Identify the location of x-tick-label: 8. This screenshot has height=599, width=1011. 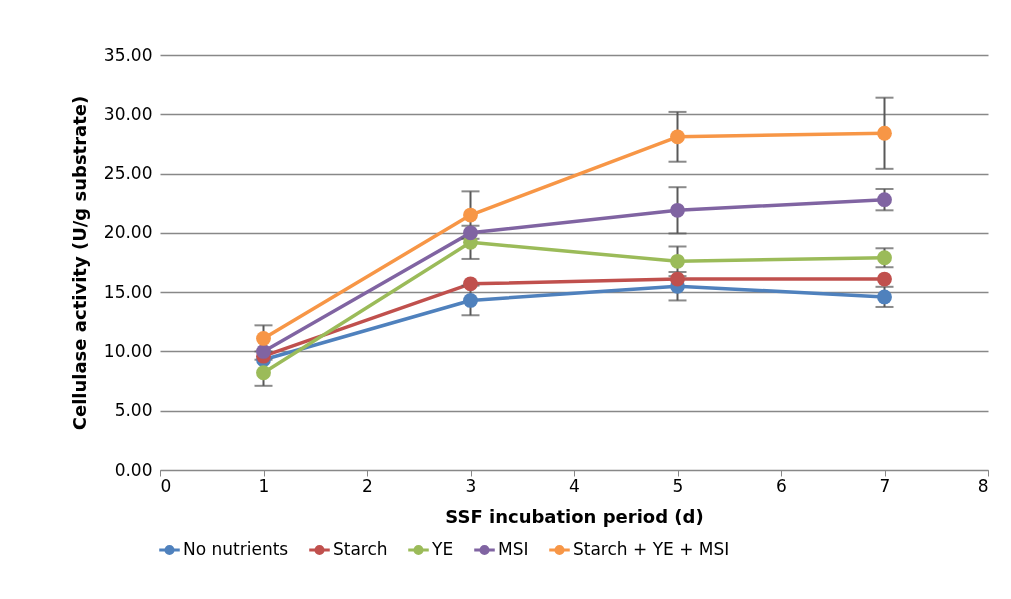
(983, 485).